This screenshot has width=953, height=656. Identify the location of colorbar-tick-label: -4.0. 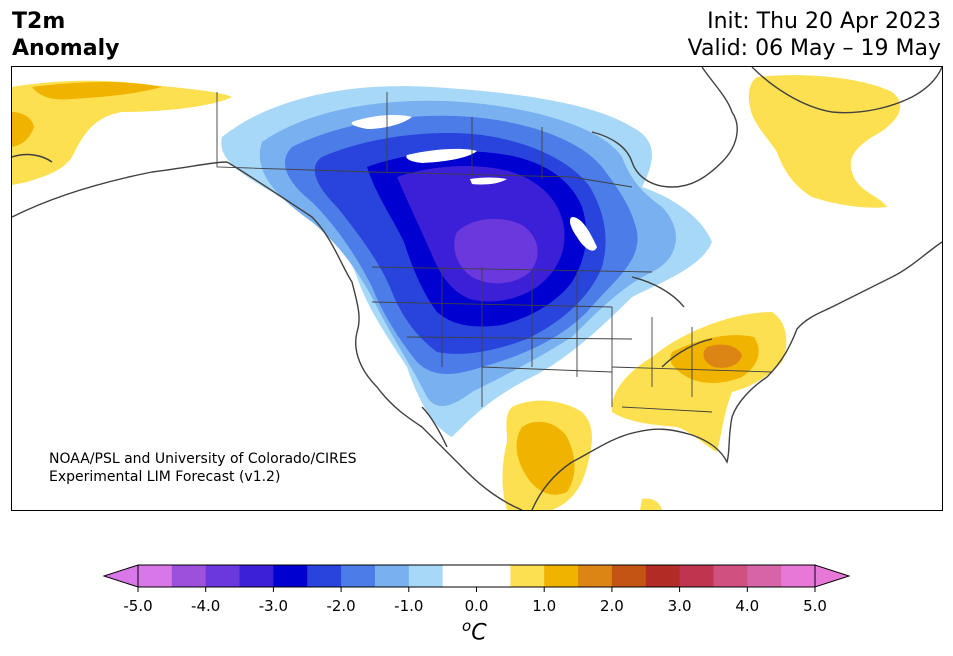
(205, 606).